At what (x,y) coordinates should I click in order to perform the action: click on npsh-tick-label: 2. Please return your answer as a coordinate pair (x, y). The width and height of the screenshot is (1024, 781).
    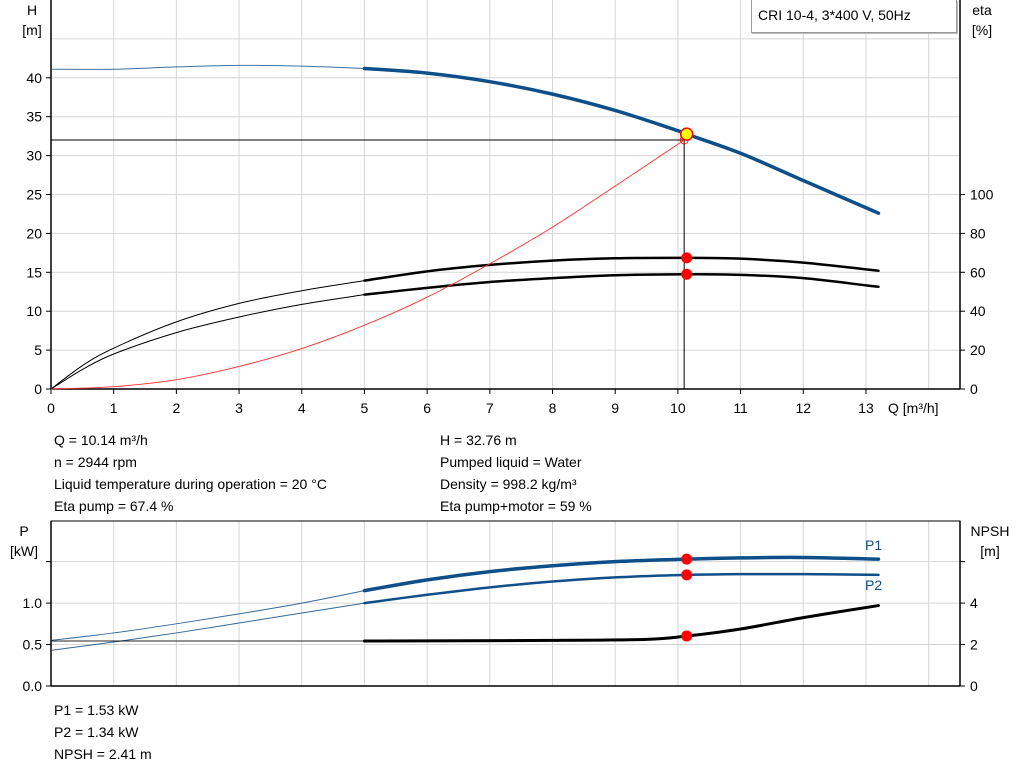
    Looking at the image, I should click on (974, 645).